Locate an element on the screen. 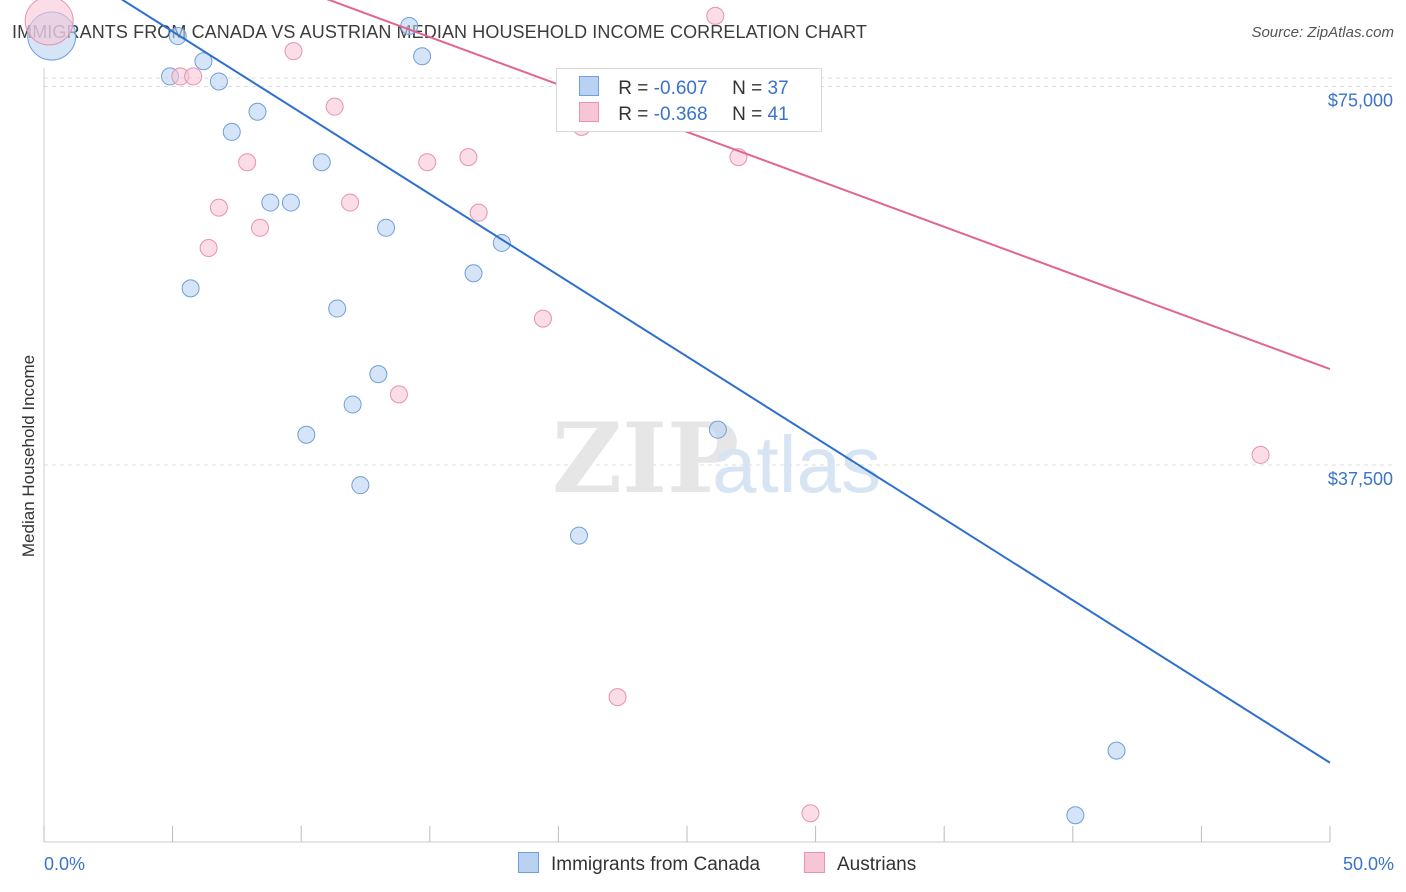 Image resolution: width=1406 pixels, height=892 pixels. legend-n-label-2: N = is located at coordinates (747, 114).